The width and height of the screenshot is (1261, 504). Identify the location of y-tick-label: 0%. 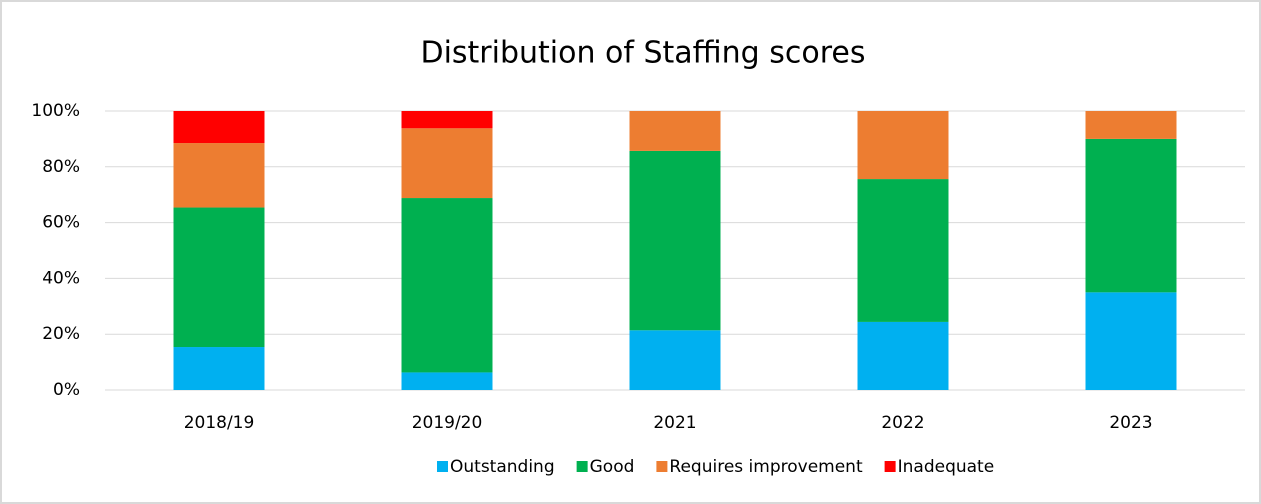
(66, 390).